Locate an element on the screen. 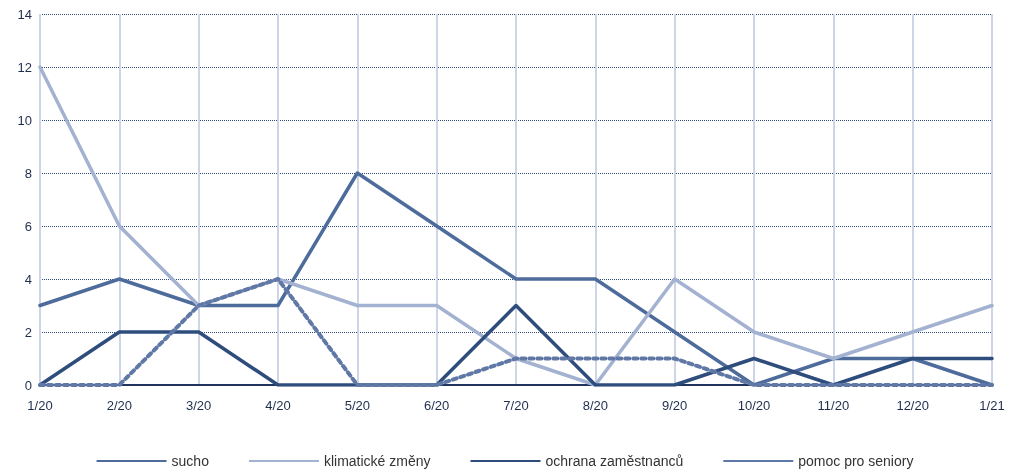 This screenshot has width=1010, height=475. x-tick-label: 1/20 is located at coordinates (40, 405).